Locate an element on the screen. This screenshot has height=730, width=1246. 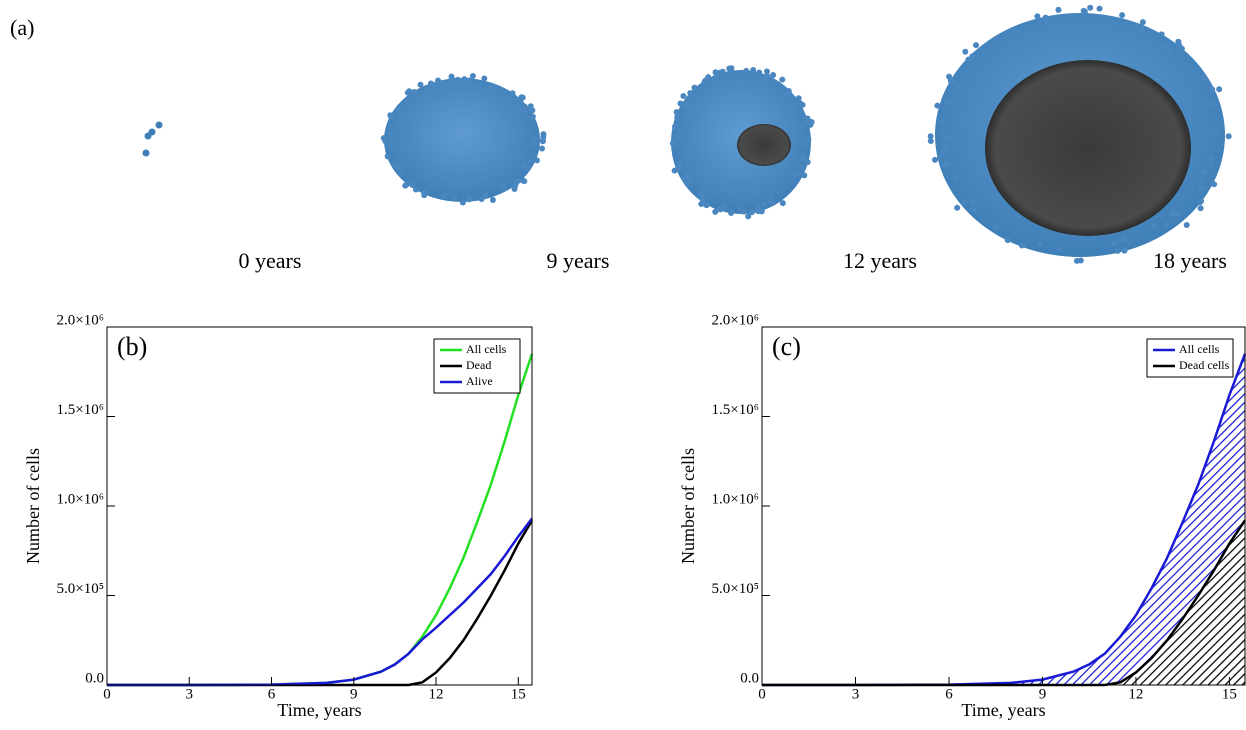
area-fill is located at coordinates (1003, 602).